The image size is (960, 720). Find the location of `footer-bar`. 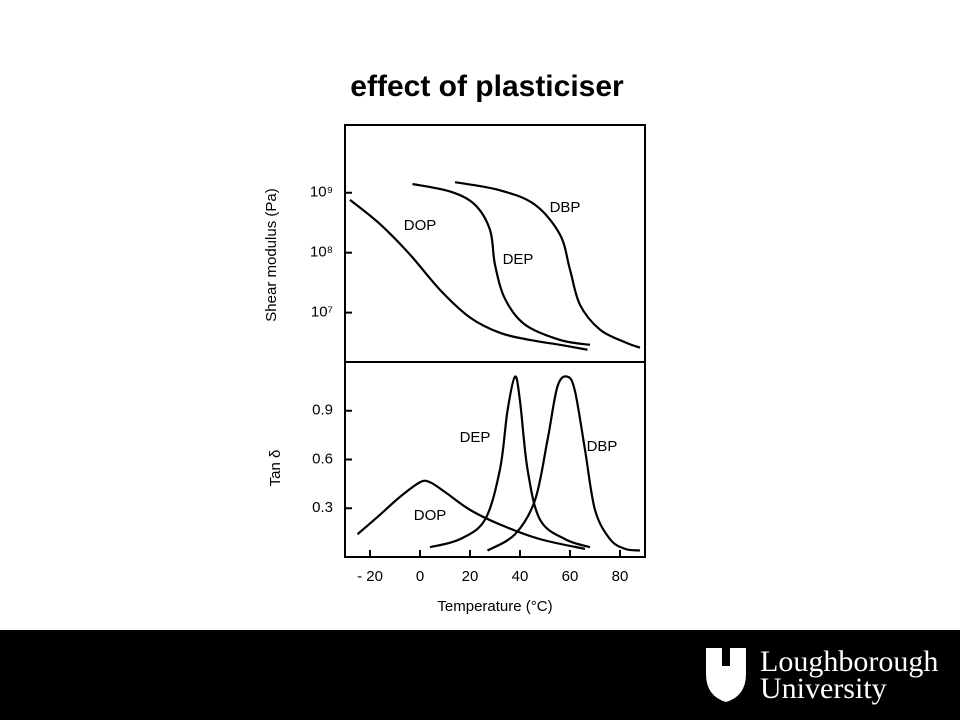

footer-bar is located at coordinates (480, 675).